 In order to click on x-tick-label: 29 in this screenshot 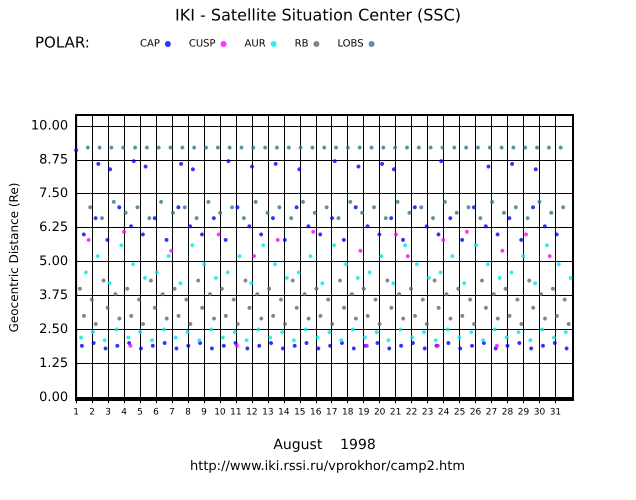, I will do `click(524, 413)`.